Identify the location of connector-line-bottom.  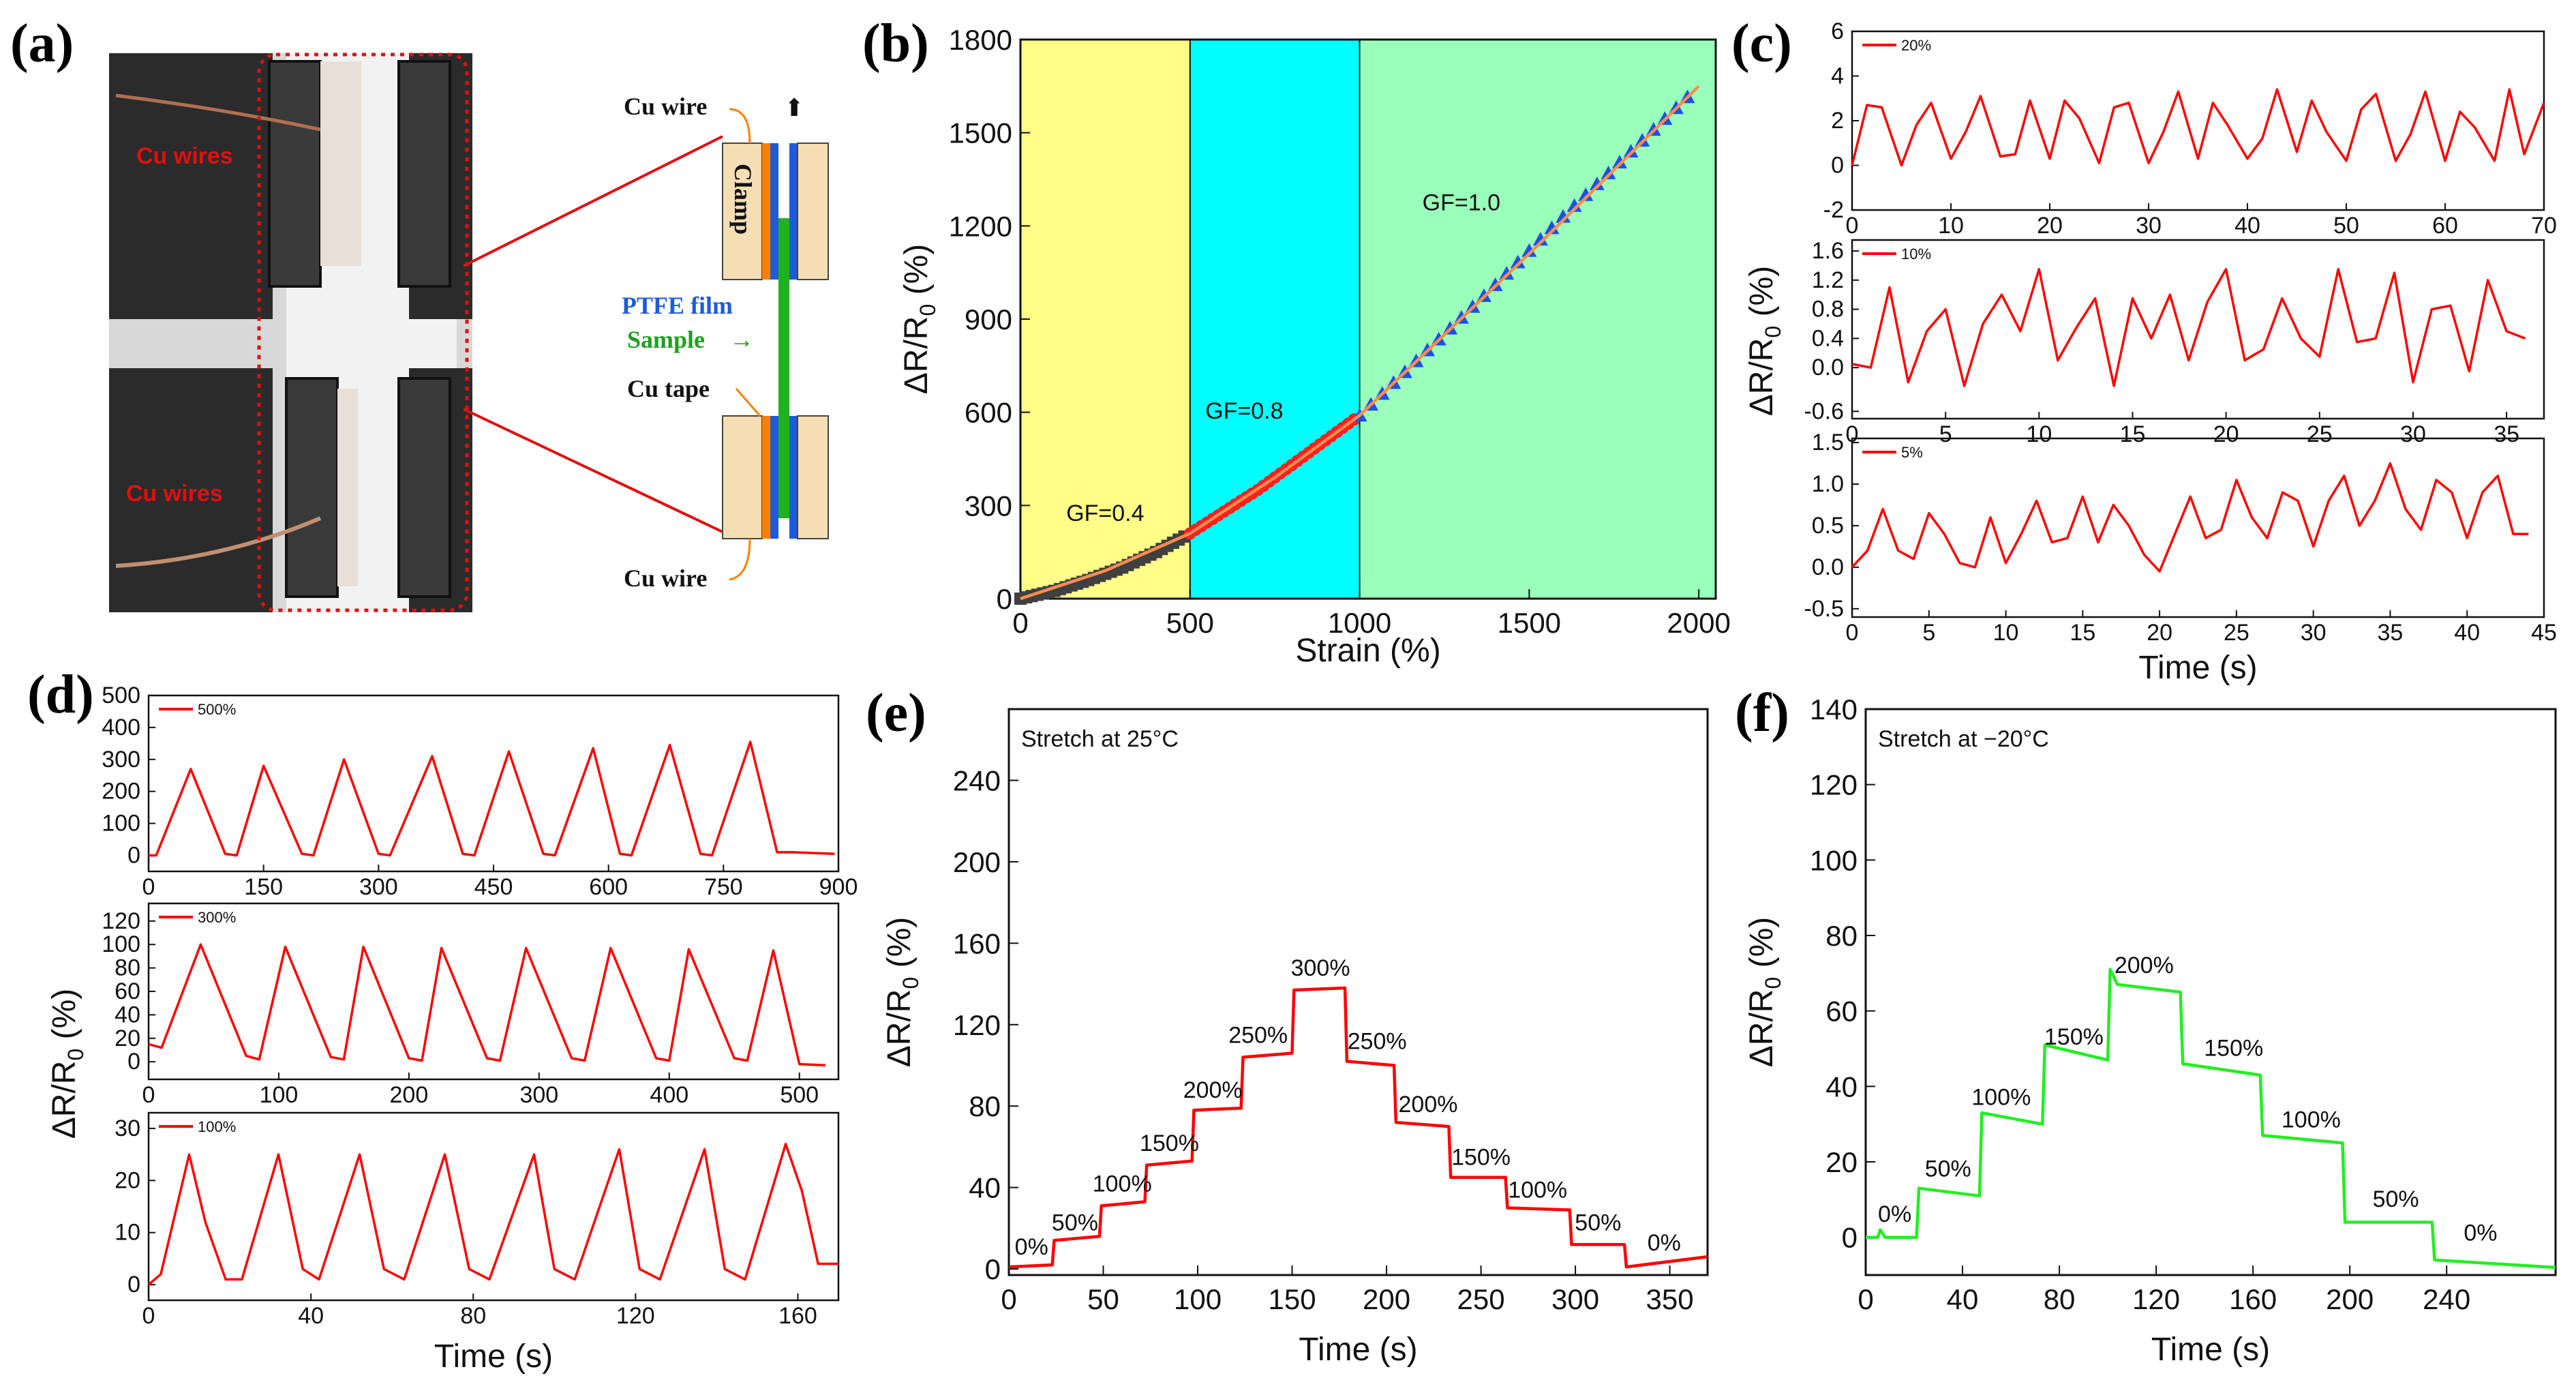
(593, 470).